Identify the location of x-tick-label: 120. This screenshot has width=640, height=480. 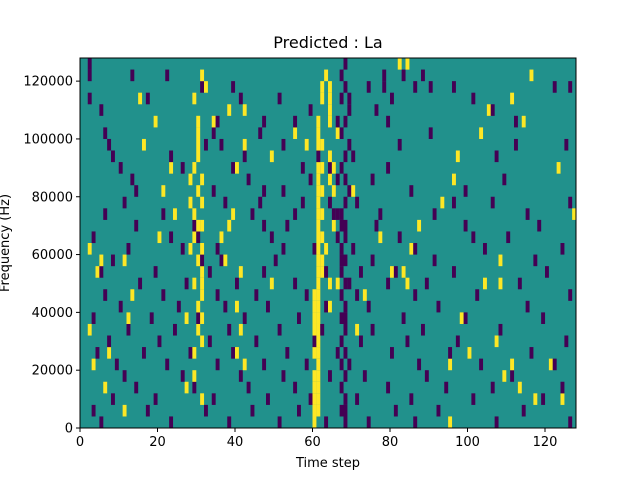
(545, 442).